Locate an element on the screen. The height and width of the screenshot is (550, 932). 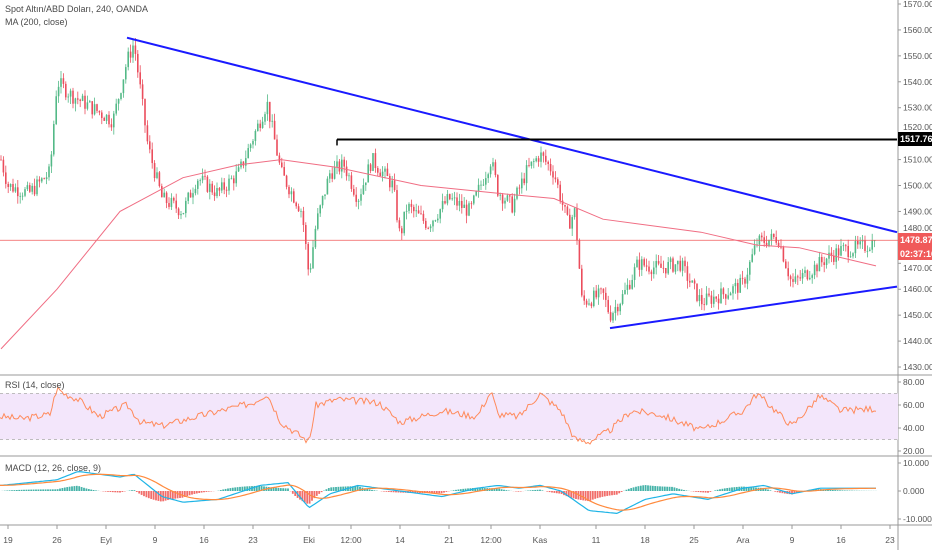
time-tick-label: 14 is located at coordinates (400, 540).